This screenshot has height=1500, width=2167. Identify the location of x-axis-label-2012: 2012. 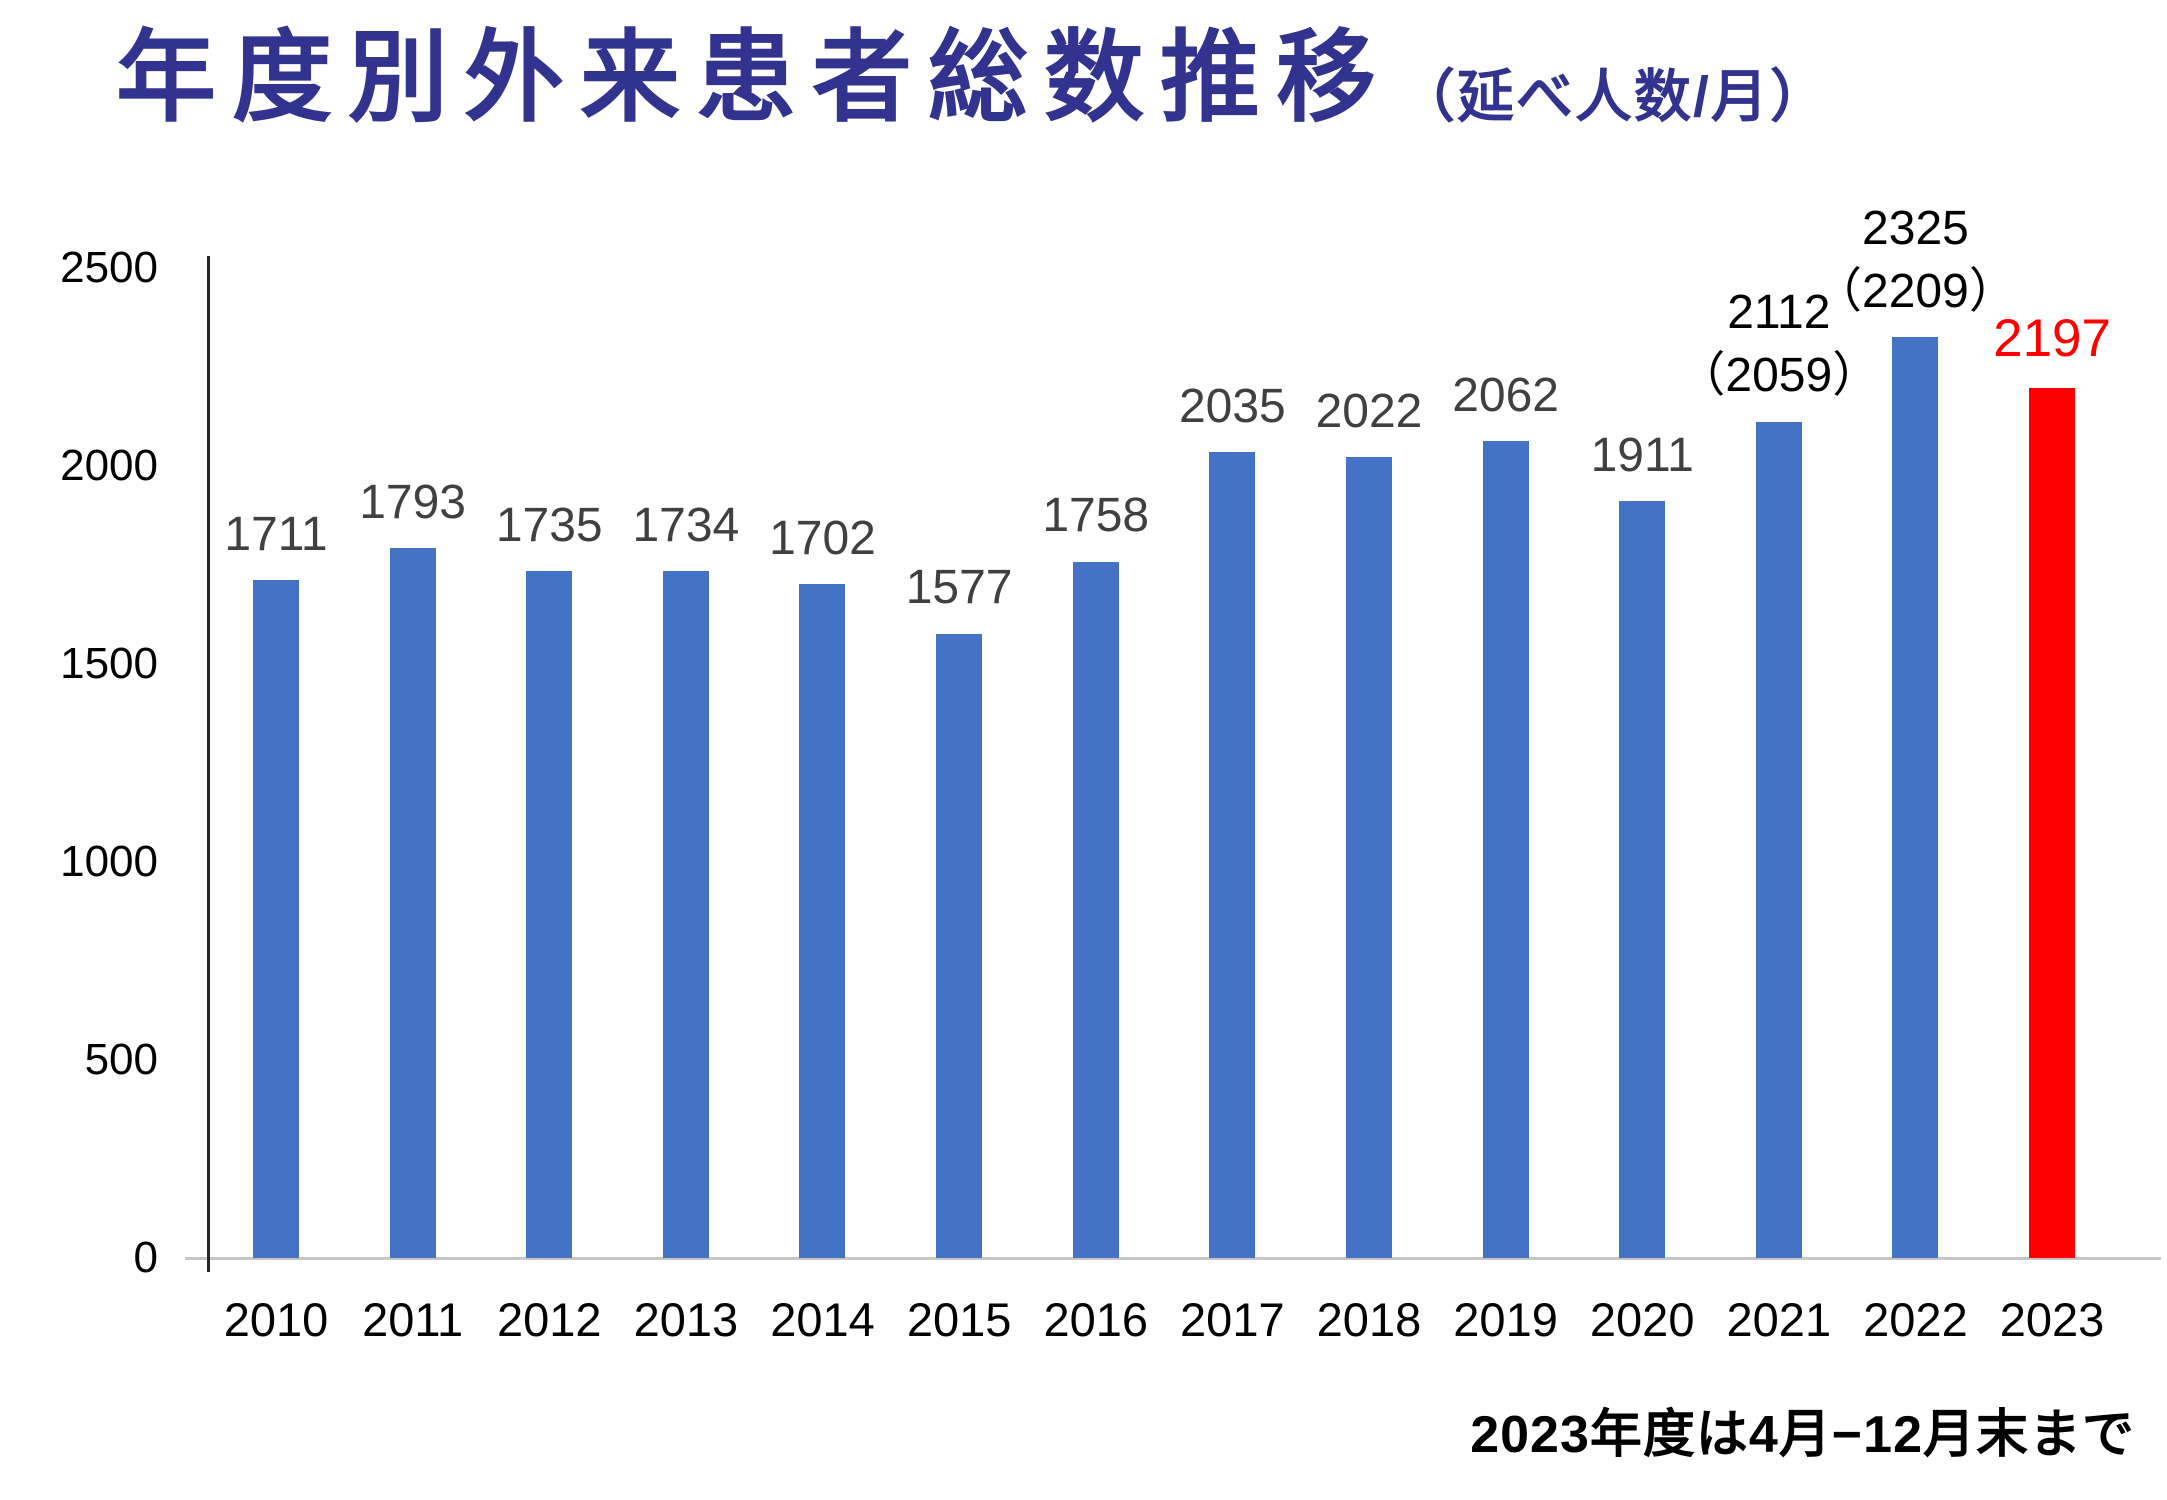
(549, 1319).